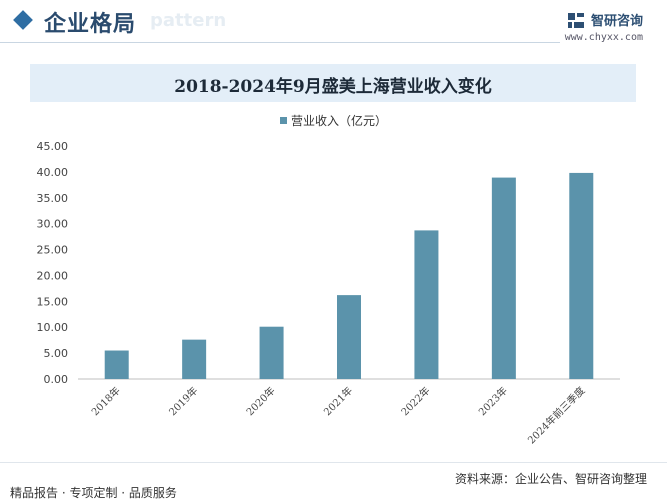 Image resolution: width=667 pixels, height=503 pixels. I want to click on y-tick-label: 5.00, so click(56, 353).